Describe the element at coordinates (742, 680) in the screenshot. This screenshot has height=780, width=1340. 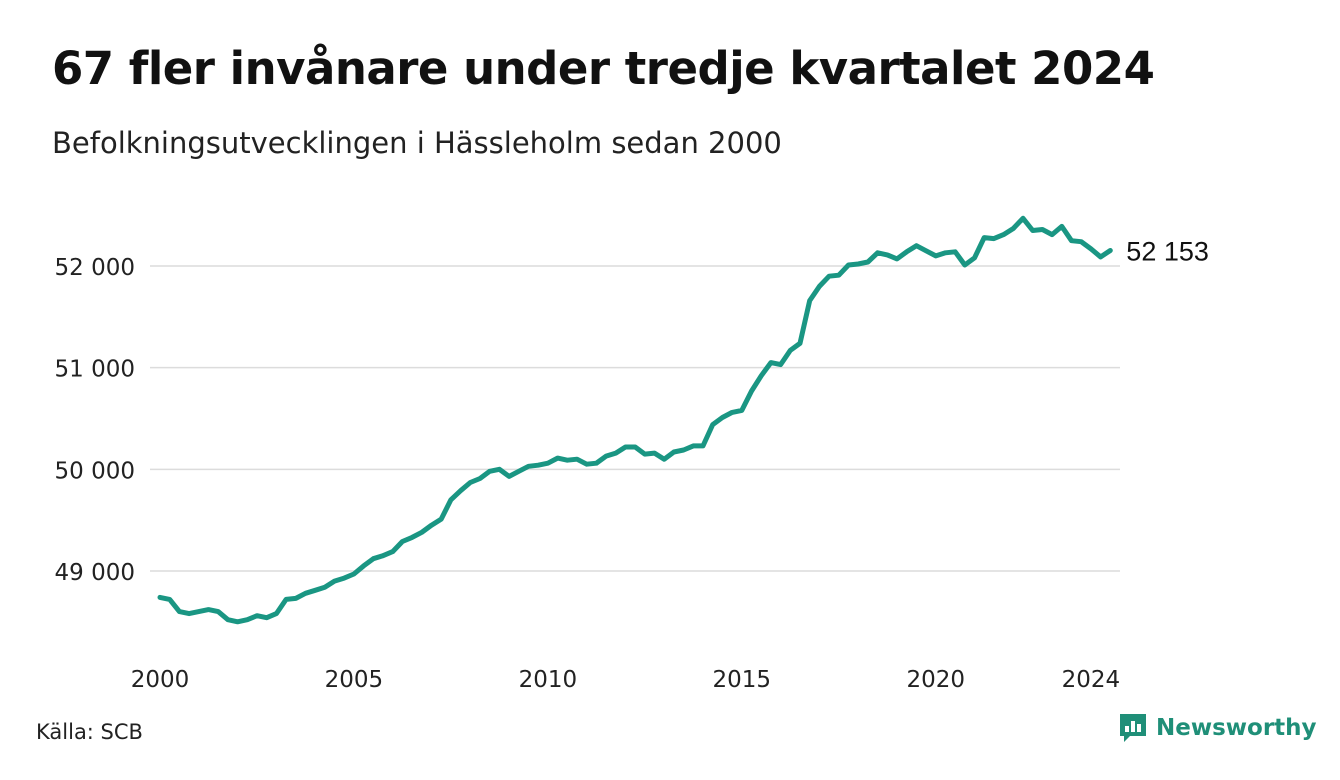
I see `x-tick-label: 2015` at that location.